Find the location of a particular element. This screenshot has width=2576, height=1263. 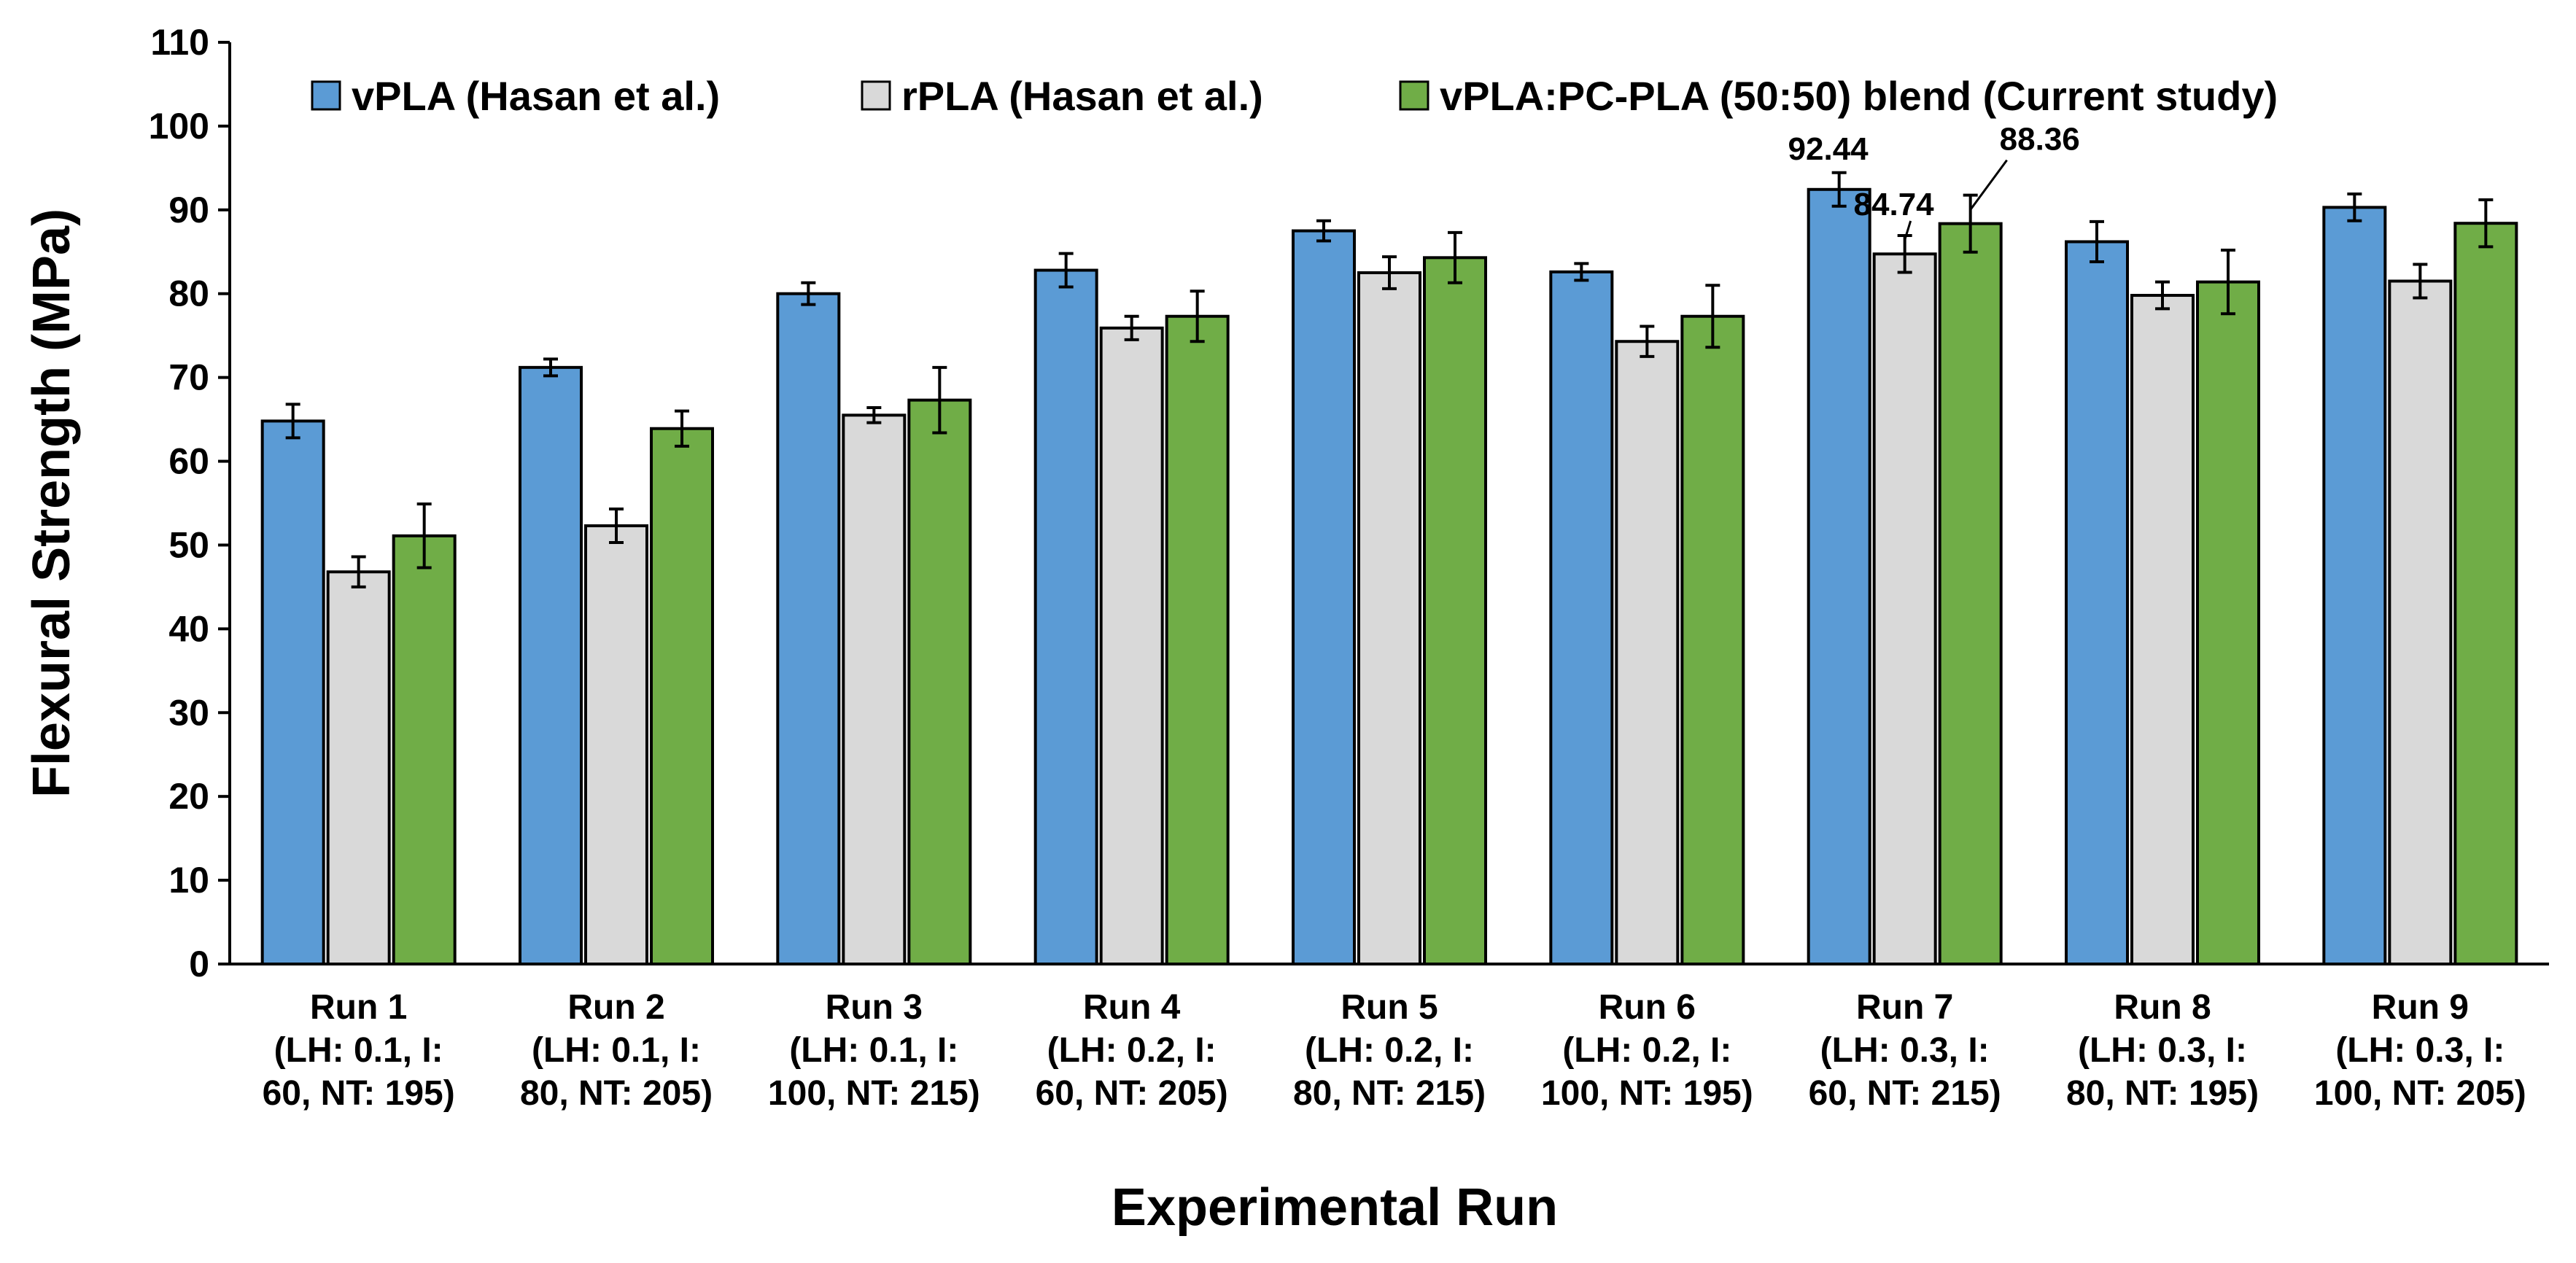

error-bar-series3-run5 is located at coordinates (1455, 257).